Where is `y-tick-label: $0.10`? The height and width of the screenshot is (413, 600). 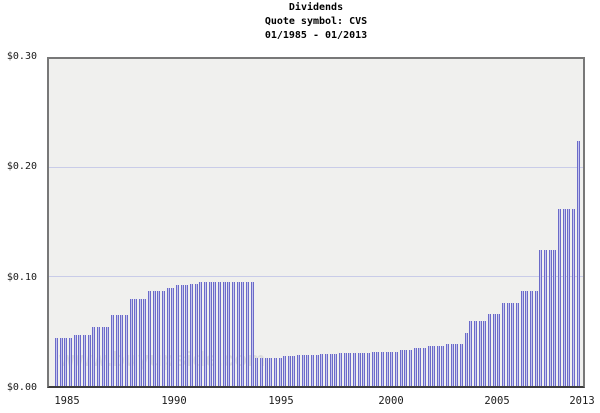 y-tick-label: $0.10 is located at coordinates (21, 277).